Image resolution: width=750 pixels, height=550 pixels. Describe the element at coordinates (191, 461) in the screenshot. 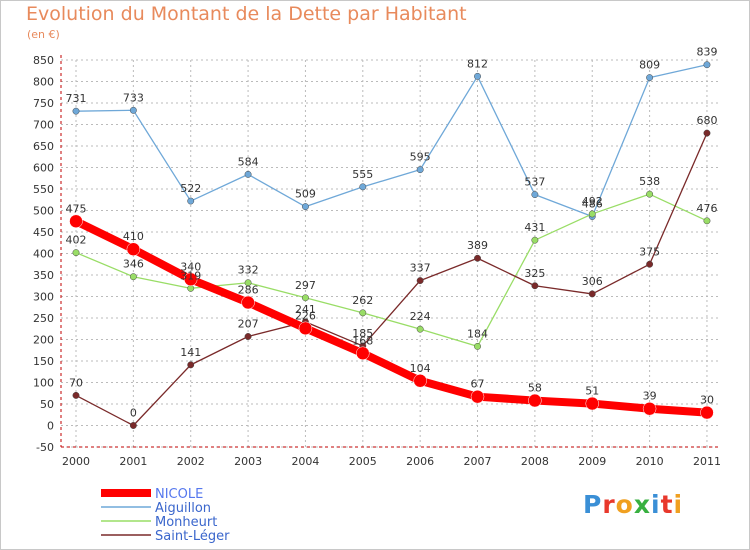

I see `x-tick-label: 2002` at that location.